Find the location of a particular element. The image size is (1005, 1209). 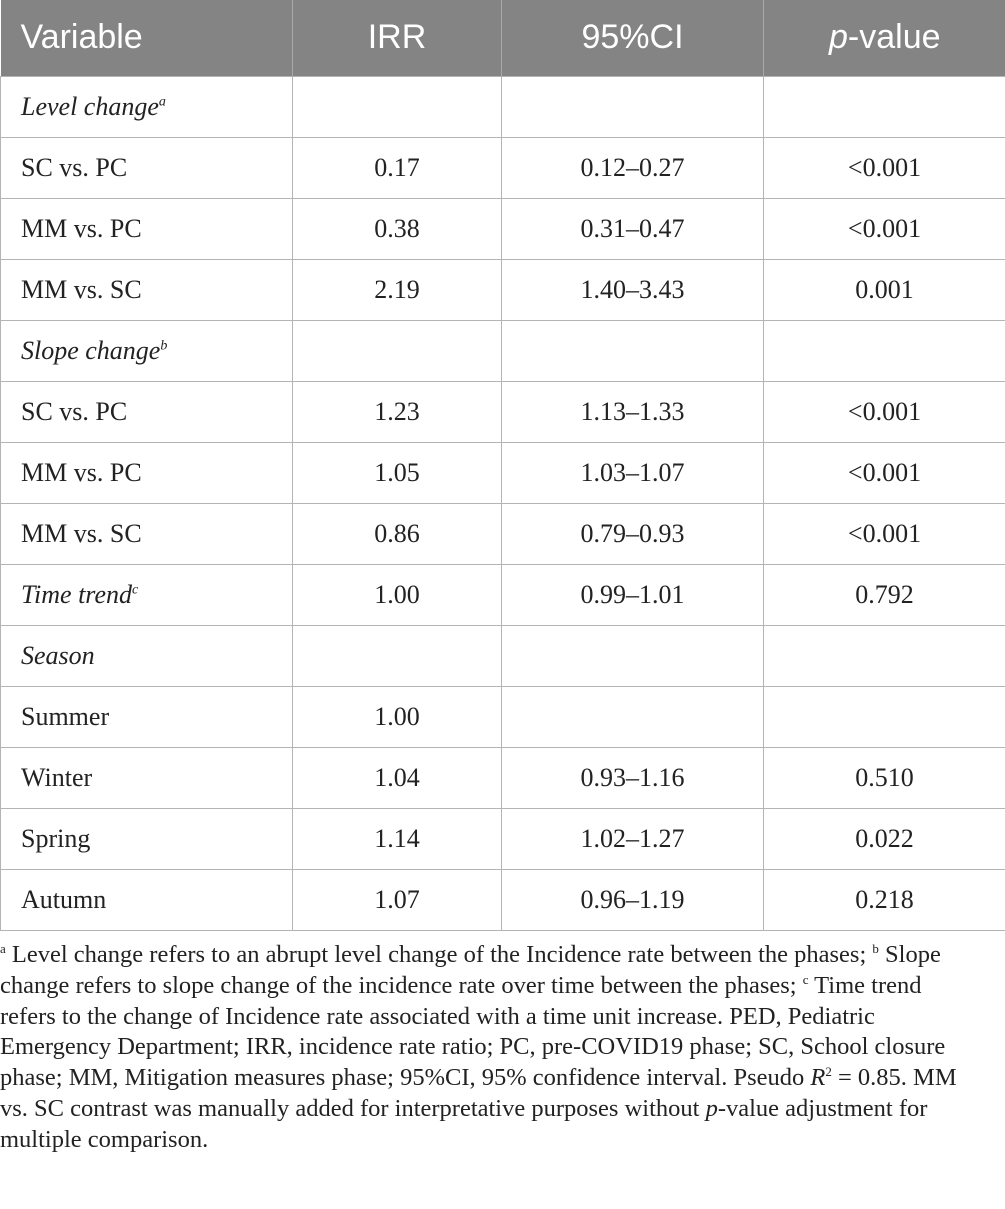

cell-variable: Level changea is located at coordinates (146, 106).